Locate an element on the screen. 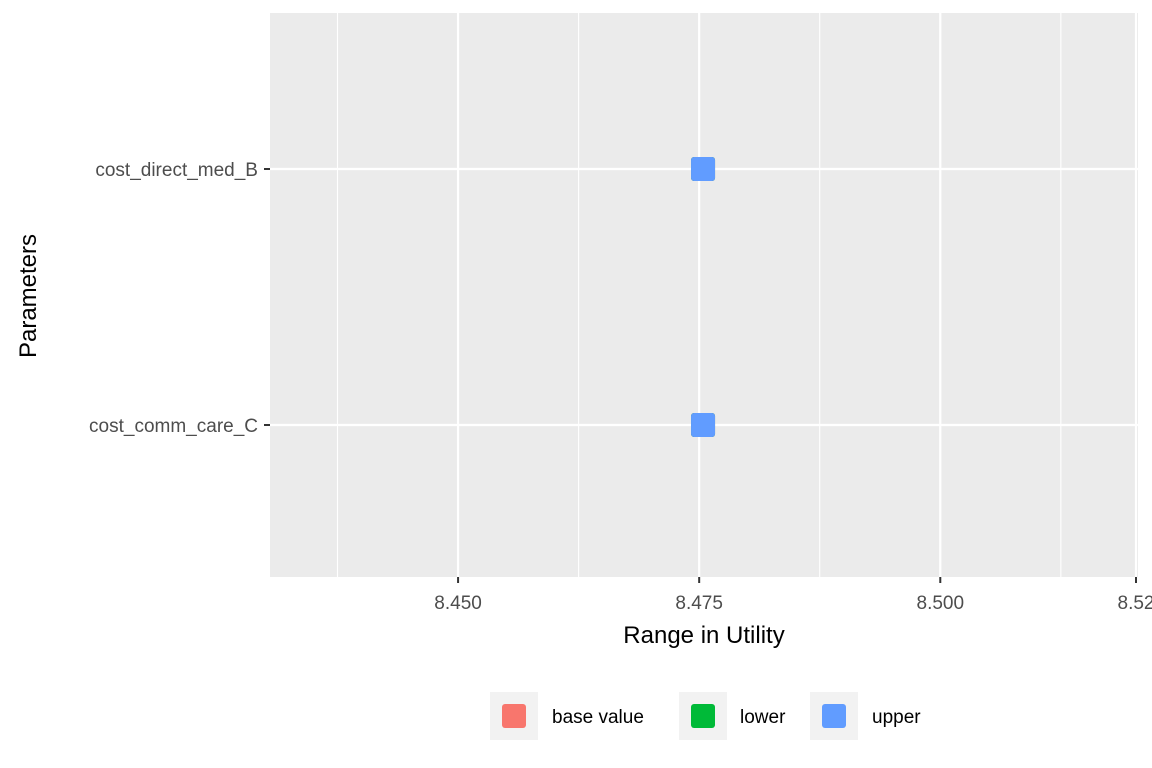 The width and height of the screenshot is (1152, 768). y-axis-title: Parameters is located at coordinates (28, 296).